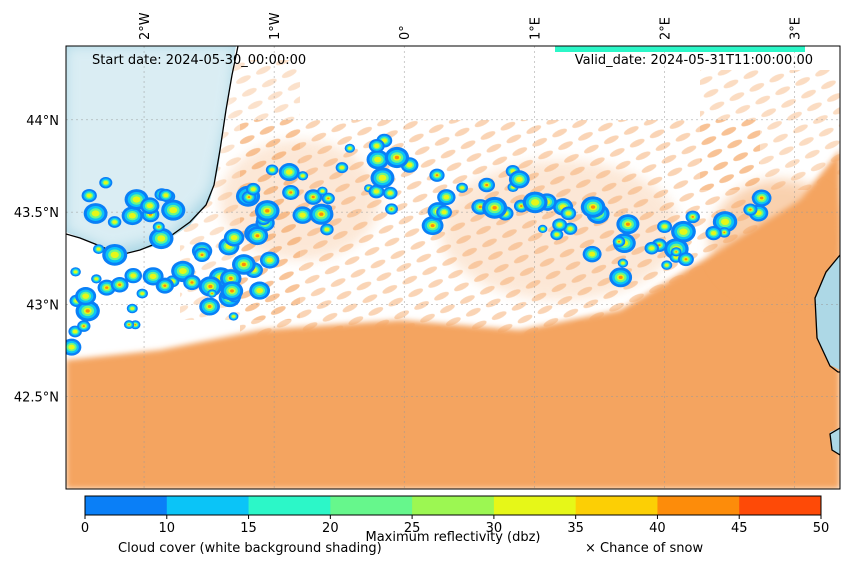  What do you see at coordinates (575, 528) in the screenshot?
I see `colorbar-tick-label: 35` at bounding box center [575, 528].